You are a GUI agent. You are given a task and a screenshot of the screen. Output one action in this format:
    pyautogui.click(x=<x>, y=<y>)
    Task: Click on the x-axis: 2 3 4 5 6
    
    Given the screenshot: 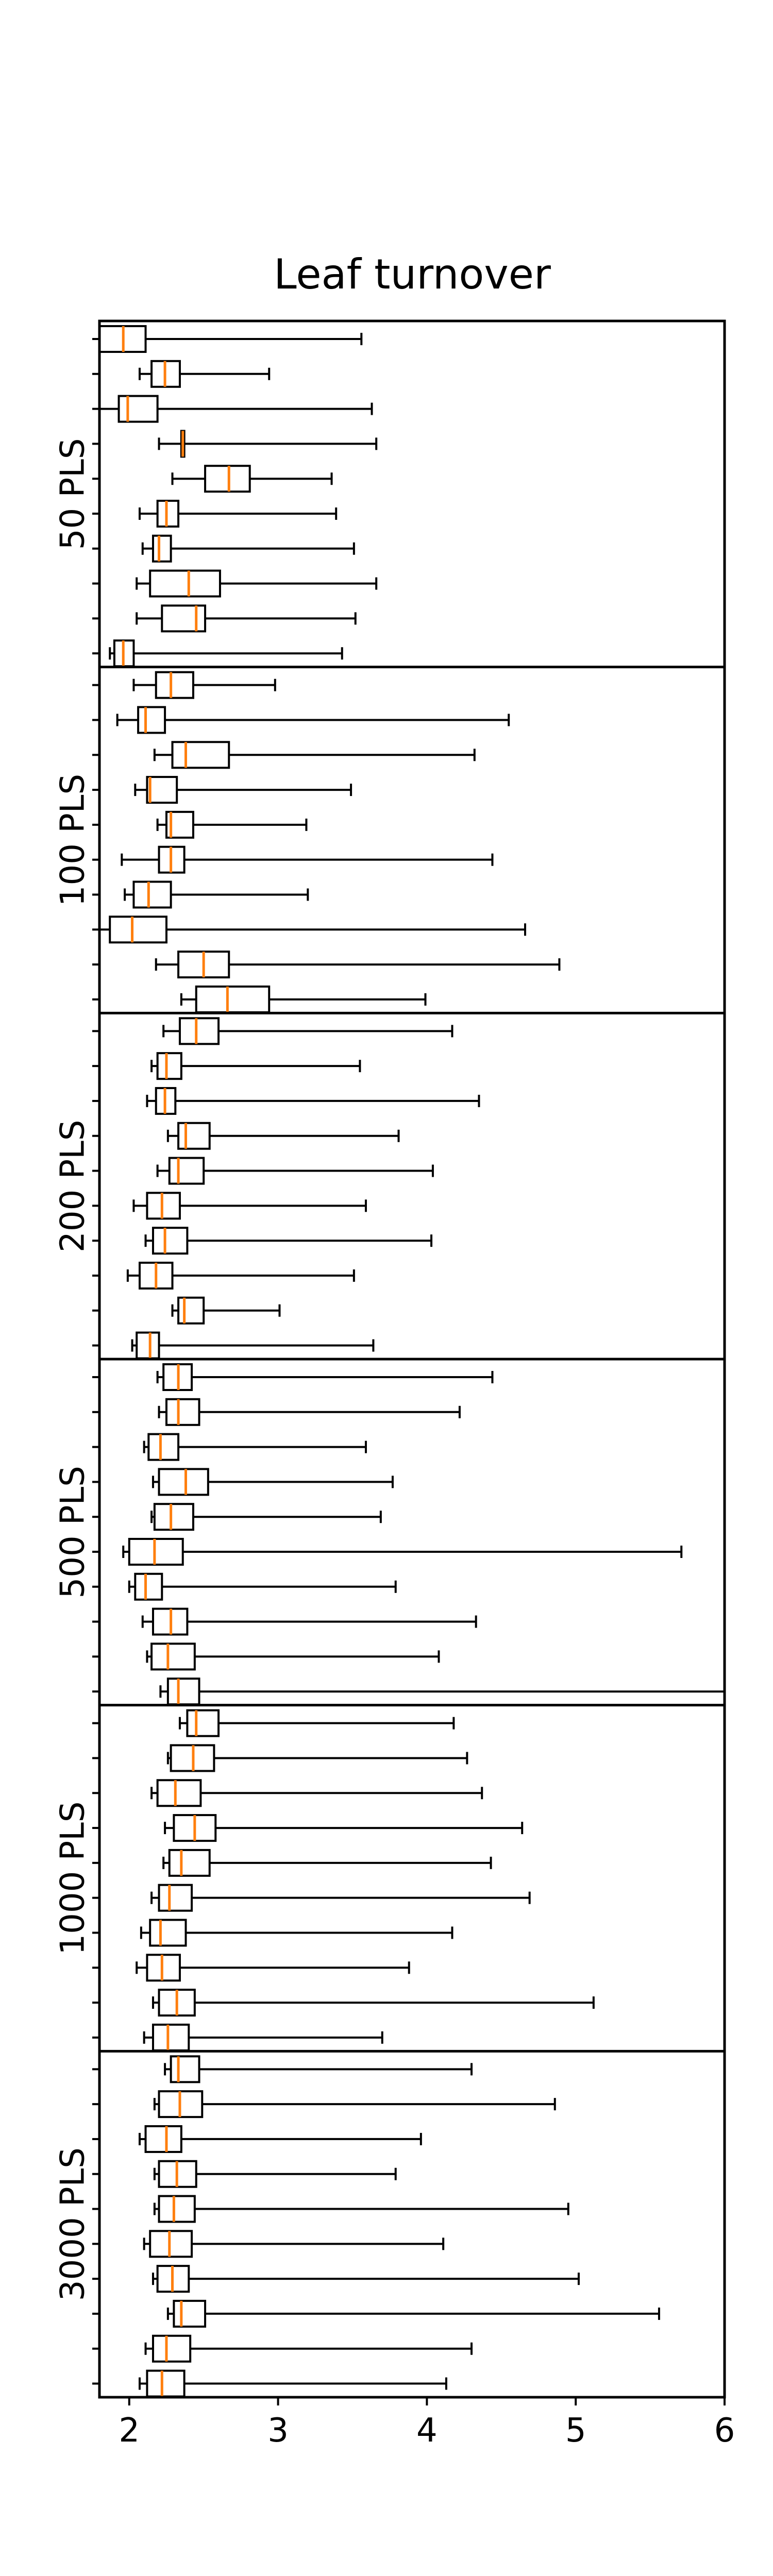 What is the action you would take?
    pyautogui.click(x=427, y=2423)
    